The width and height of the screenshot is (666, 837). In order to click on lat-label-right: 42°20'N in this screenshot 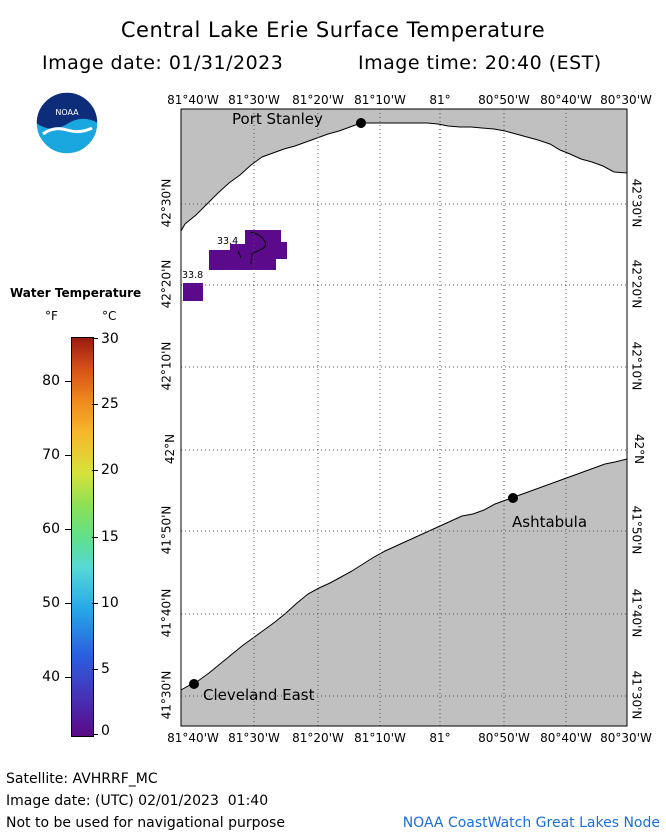, I will do `click(636, 284)`.